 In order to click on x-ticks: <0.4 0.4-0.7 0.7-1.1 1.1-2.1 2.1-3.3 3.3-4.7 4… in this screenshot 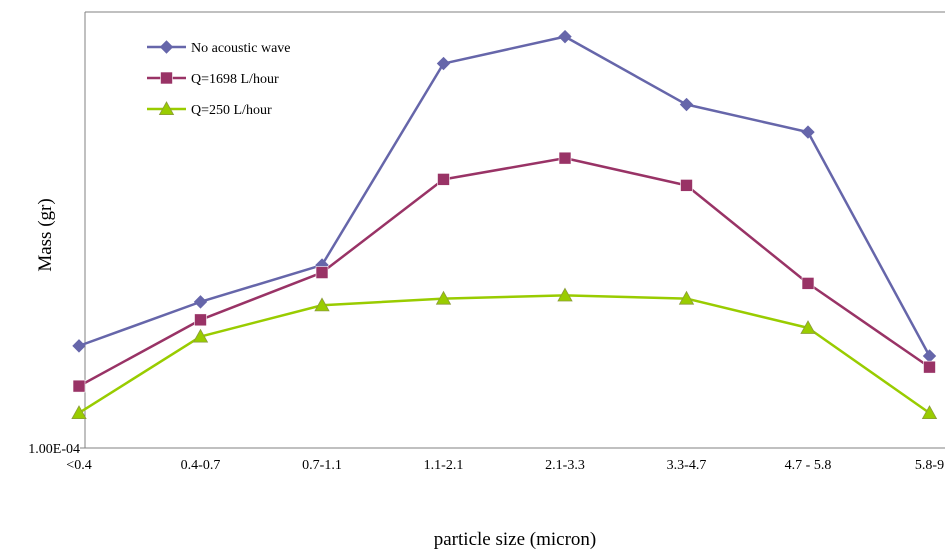, I will do `click(505, 465)`.